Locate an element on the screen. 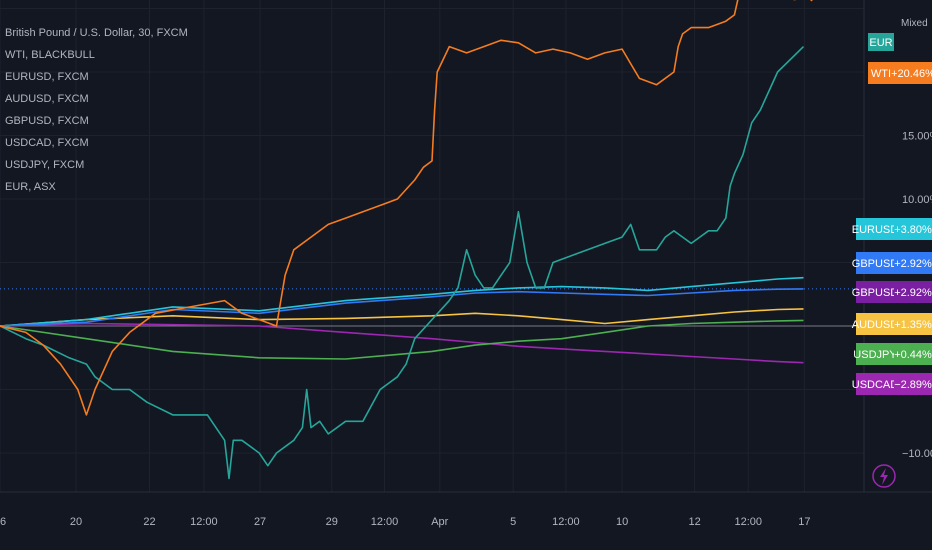  scale-mode-label: Mixed is located at coordinates (914, 23).